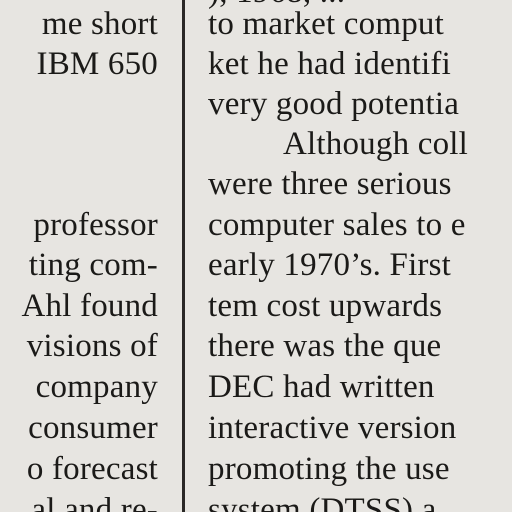 This screenshot has height=512, width=512. Describe the element at coordinates (93, 428) in the screenshot. I see `left-line-11: consumer` at that location.